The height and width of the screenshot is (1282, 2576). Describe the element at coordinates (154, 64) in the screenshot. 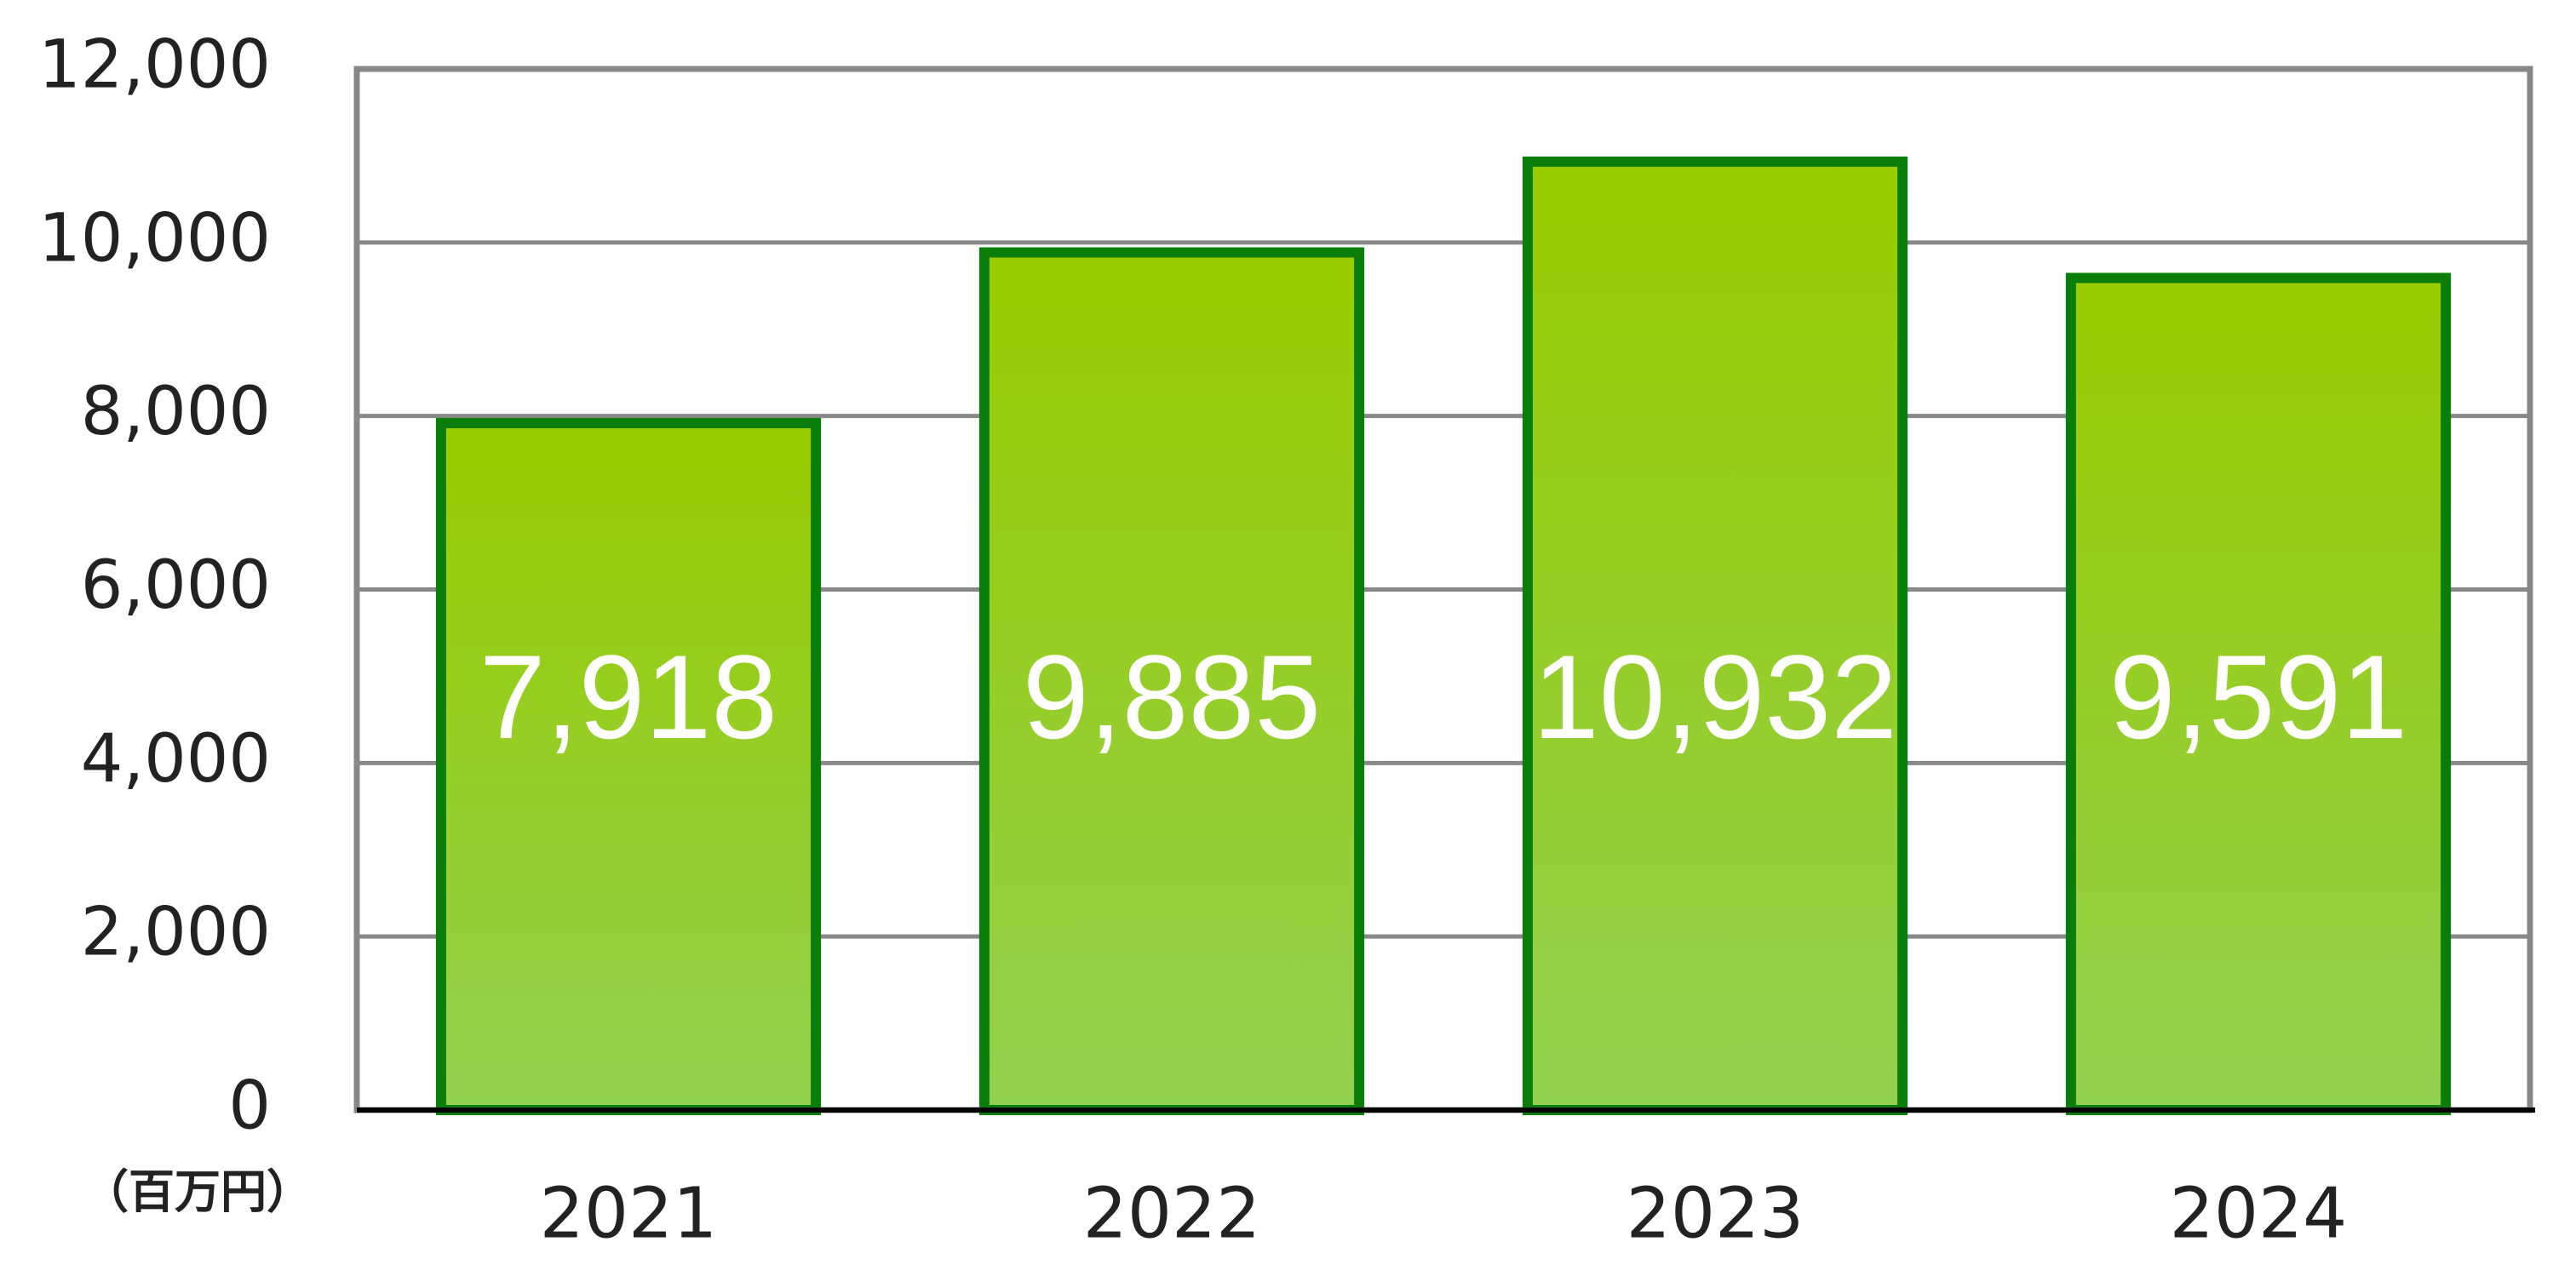

I see `y-tick-label: 12,000` at that location.